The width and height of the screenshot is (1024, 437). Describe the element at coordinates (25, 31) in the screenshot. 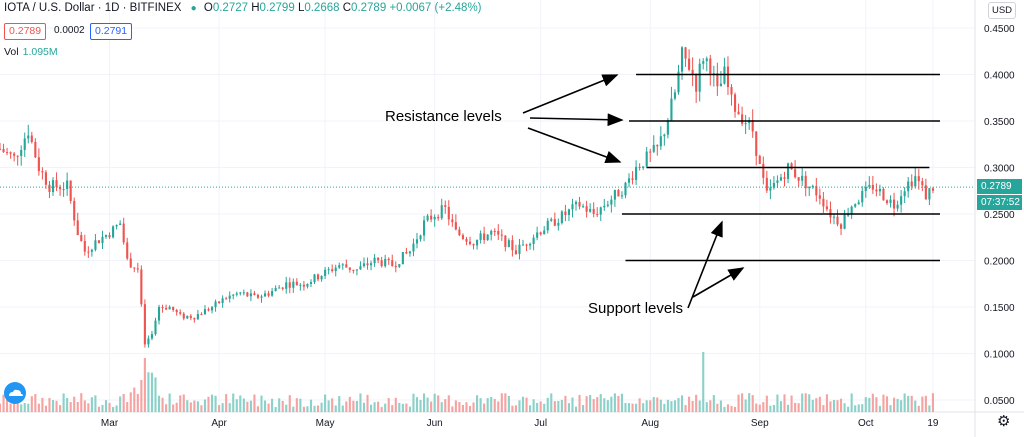

I see `sell-price-button: 0.2789` at that location.